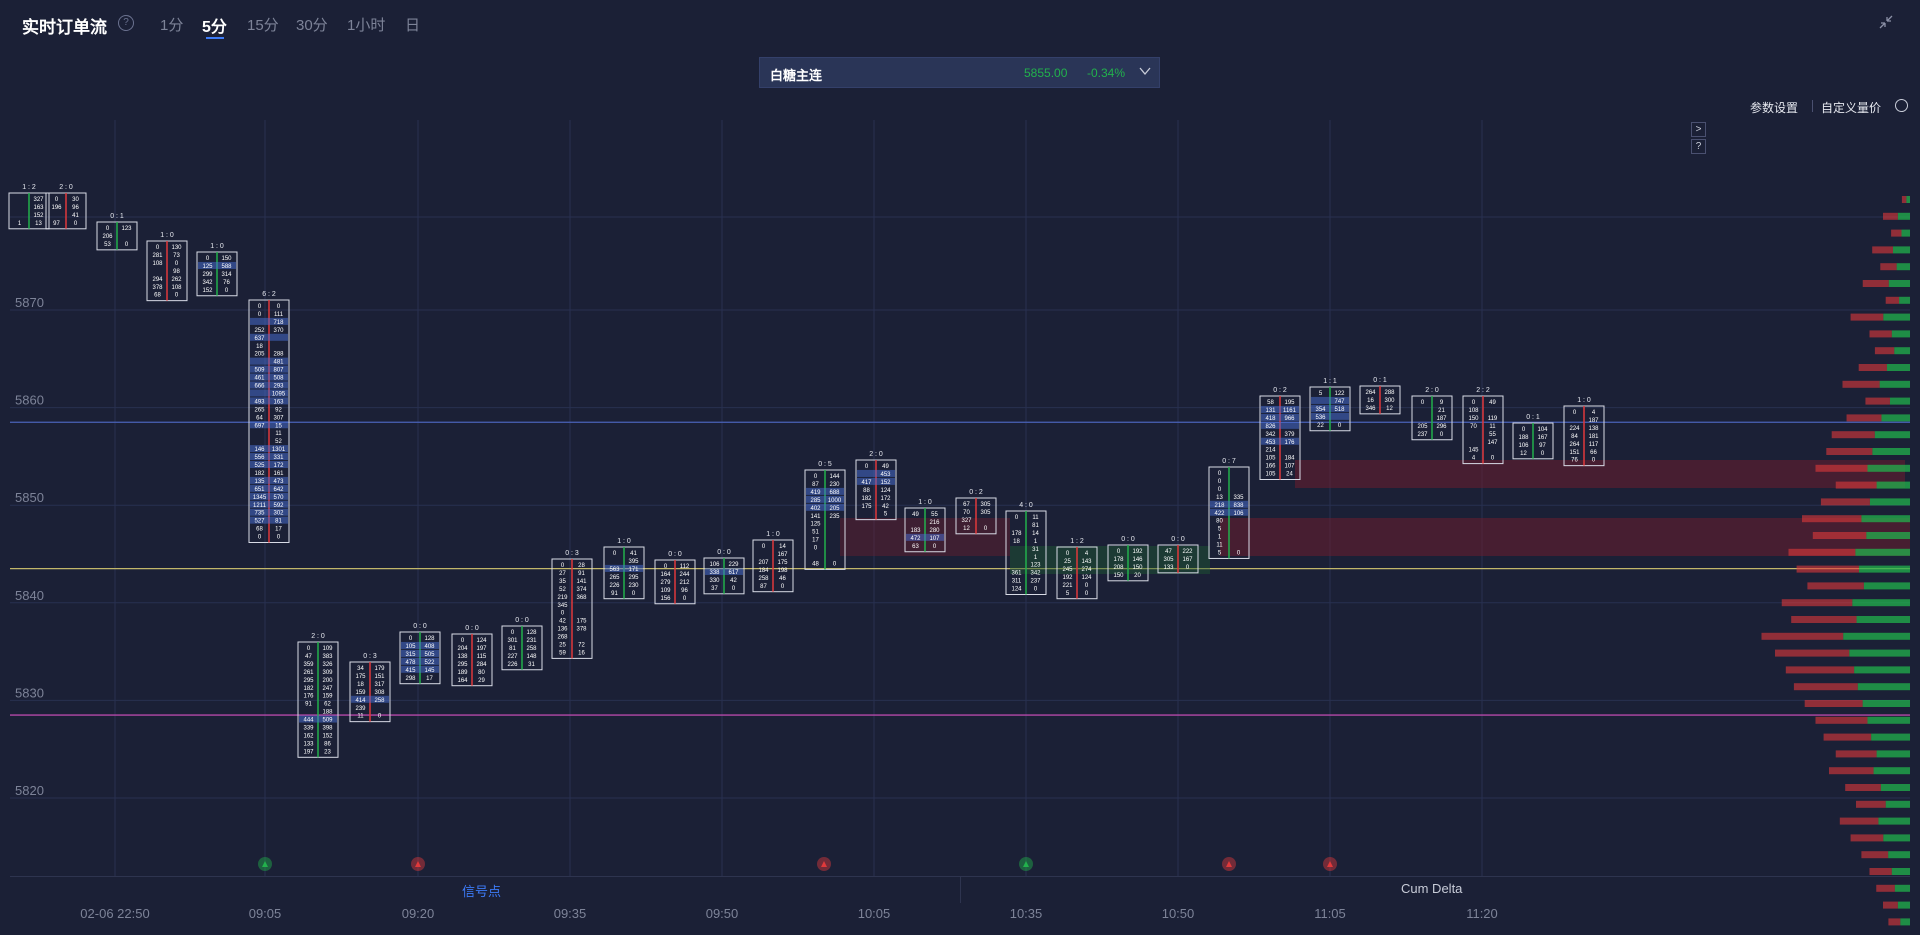  Describe the element at coordinates (633, 562) in the screenshot. I see `ask-value: 395` at that location.